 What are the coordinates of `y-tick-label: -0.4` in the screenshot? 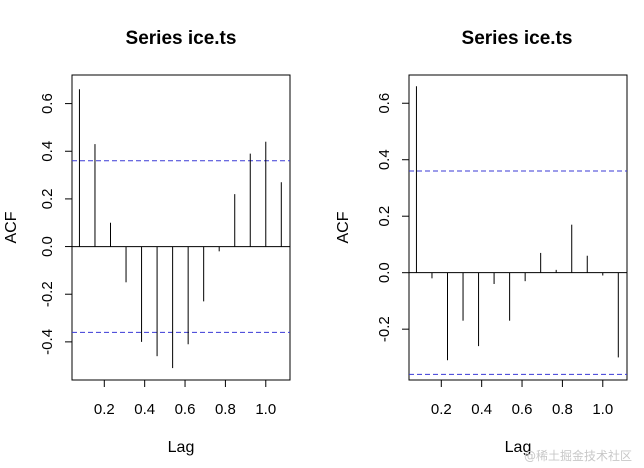 It's located at (47, 342).